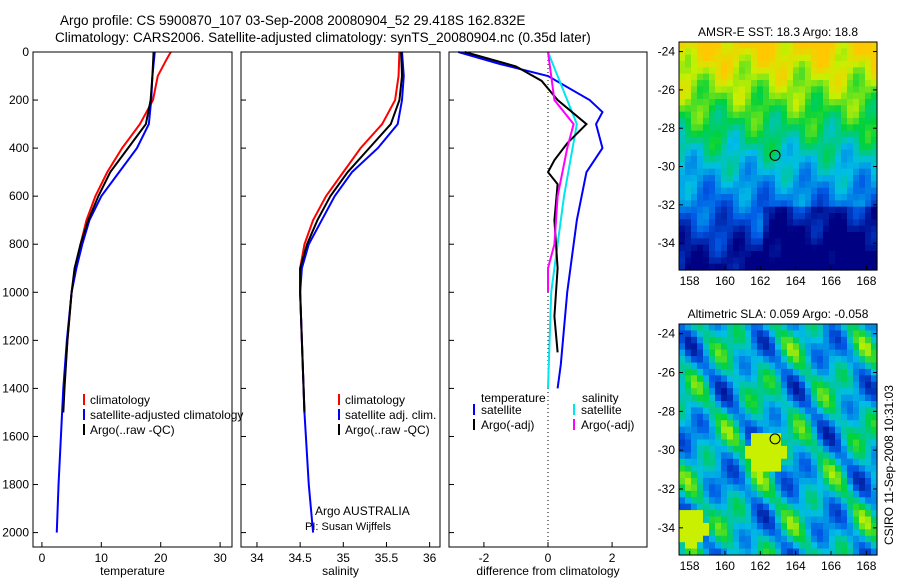  What do you see at coordinates (760, 566) in the screenshot?
I see `x-tick-label: 162` at bounding box center [760, 566].